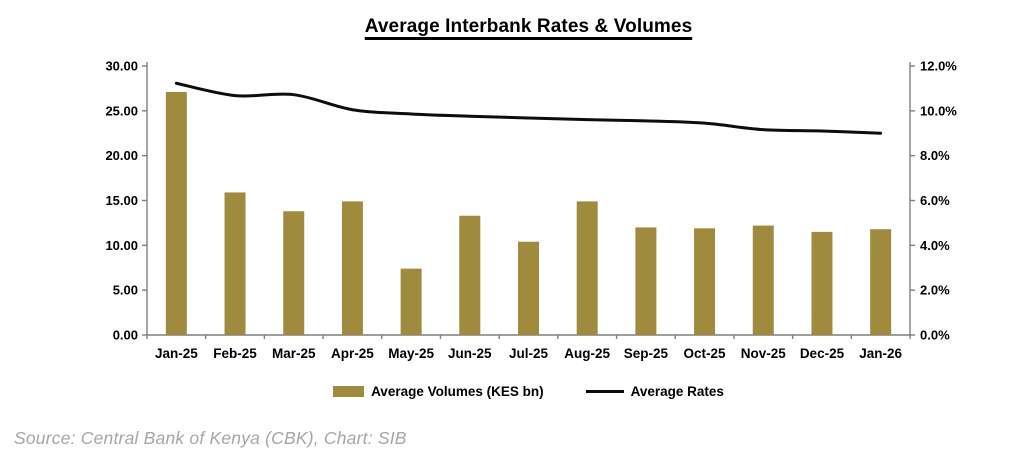  I want to click on legend-item-volumes: Average Volumes (KES bn), so click(438, 391).